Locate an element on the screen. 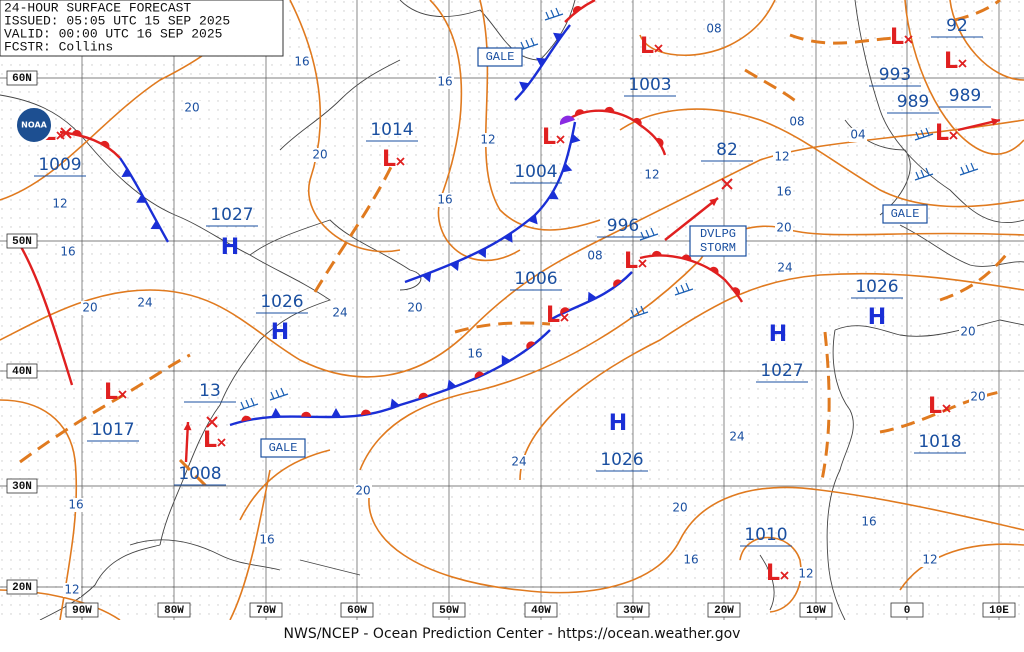  x-mark is located at coordinates (66, 133).